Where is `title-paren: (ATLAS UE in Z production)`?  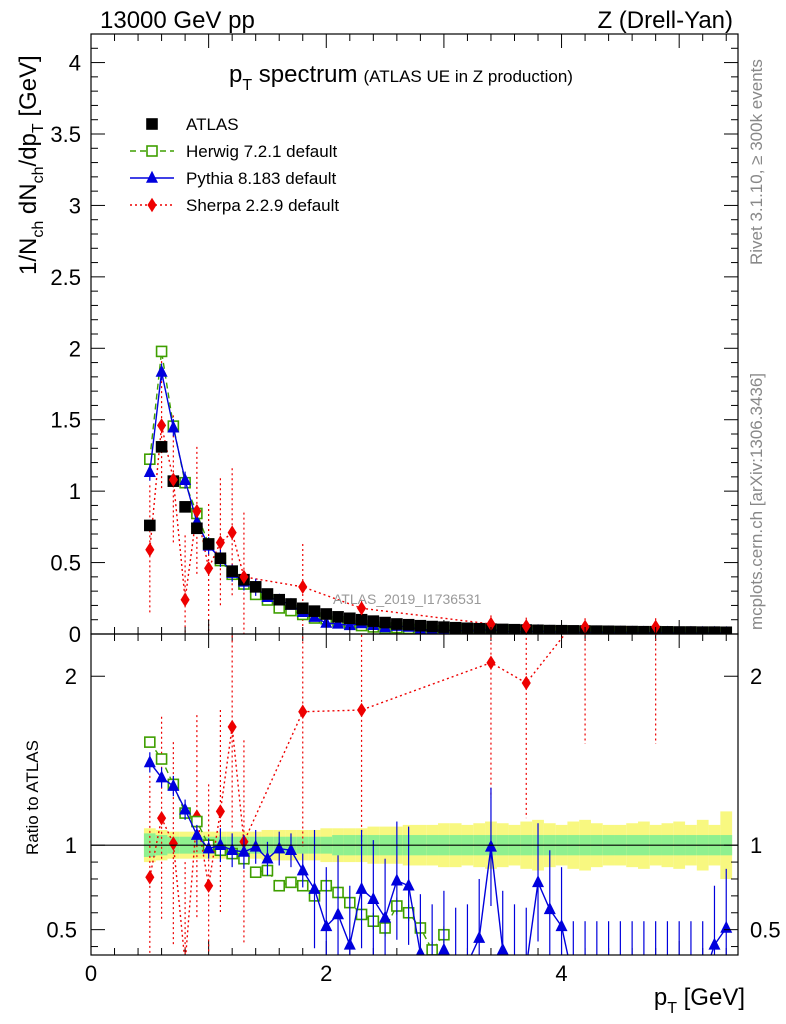
title-paren: (ATLAS UE in Z production) is located at coordinates (468, 76).